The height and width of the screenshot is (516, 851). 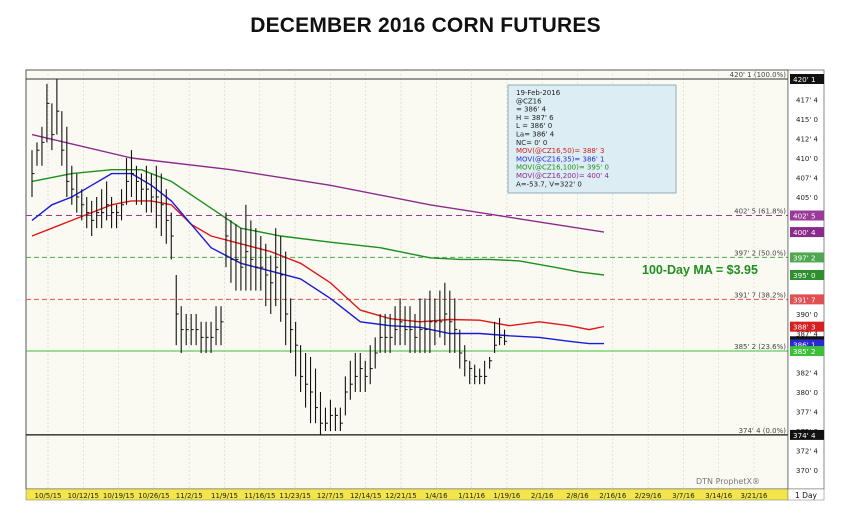 I want to click on watermark: DTN ProphetX®, so click(x=728, y=481).